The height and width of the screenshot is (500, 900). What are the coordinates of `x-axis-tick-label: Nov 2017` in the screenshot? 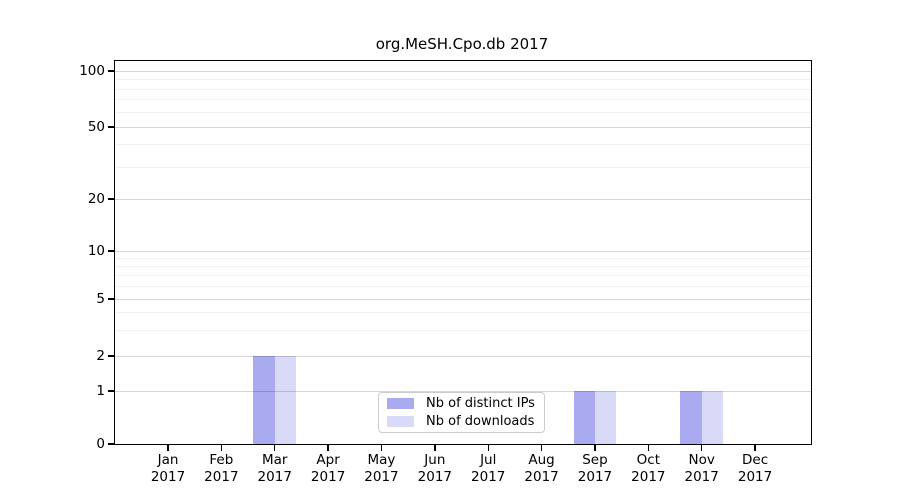 It's located at (702, 469).